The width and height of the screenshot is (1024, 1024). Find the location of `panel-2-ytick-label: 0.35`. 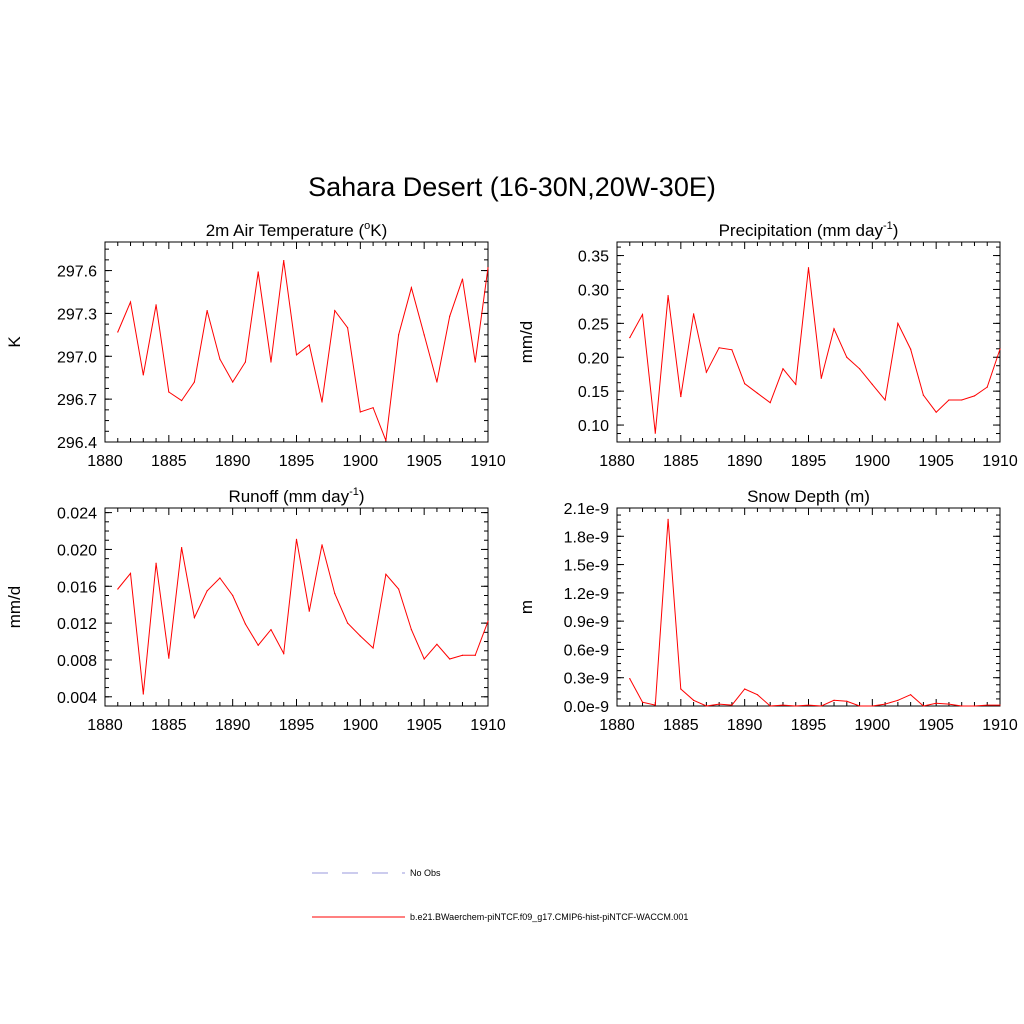

panel-2-ytick-label: 0.35 is located at coordinates (593, 257).